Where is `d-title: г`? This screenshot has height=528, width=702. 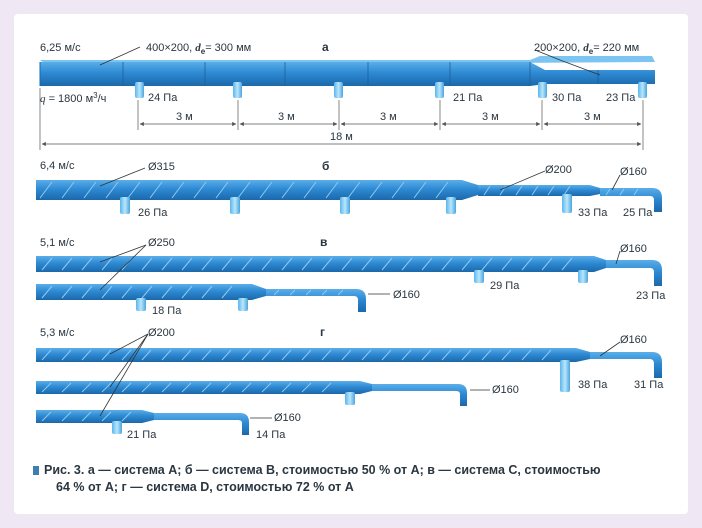 d-title: г is located at coordinates (322, 332).